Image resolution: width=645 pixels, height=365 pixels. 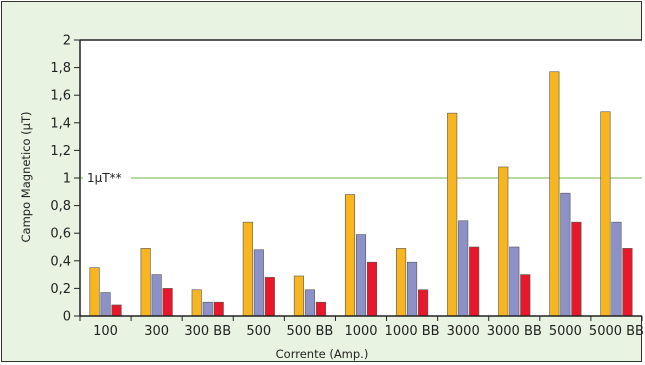 What do you see at coordinates (104, 178) in the screenshot?
I see `reference-line-label: 1µT**` at bounding box center [104, 178].